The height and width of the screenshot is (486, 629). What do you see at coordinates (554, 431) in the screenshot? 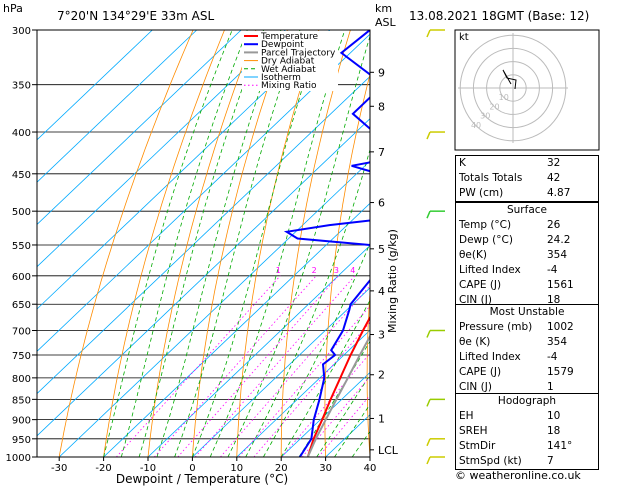
I see `hodo-value: 18` at bounding box center [554, 431].